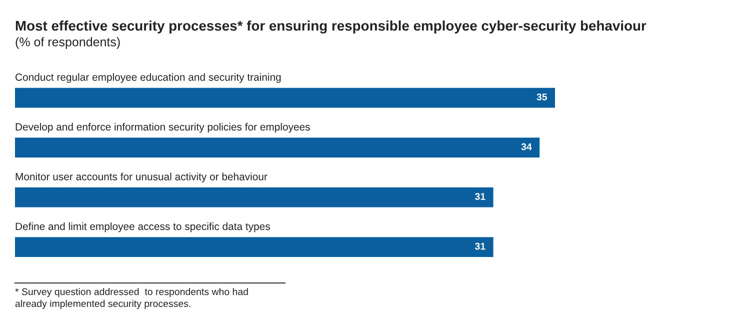 This screenshot has width=756, height=324. What do you see at coordinates (526, 146) in the screenshot?
I see `data-label: 34` at bounding box center [526, 146].